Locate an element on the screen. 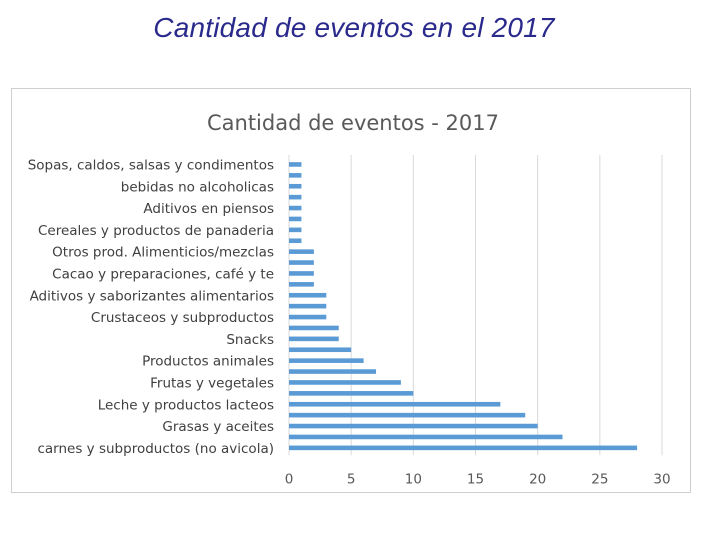  x-tick-label: 5 is located at coordinates (351, 479).